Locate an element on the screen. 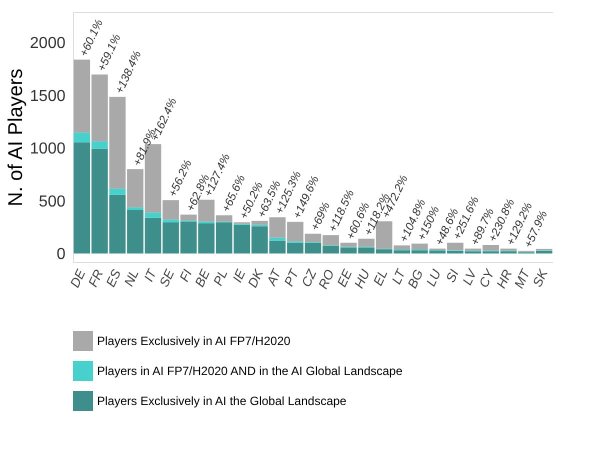 This screenshot has width=591, height=460. y-tick-label: 0 is located at coordinates (61, 255).